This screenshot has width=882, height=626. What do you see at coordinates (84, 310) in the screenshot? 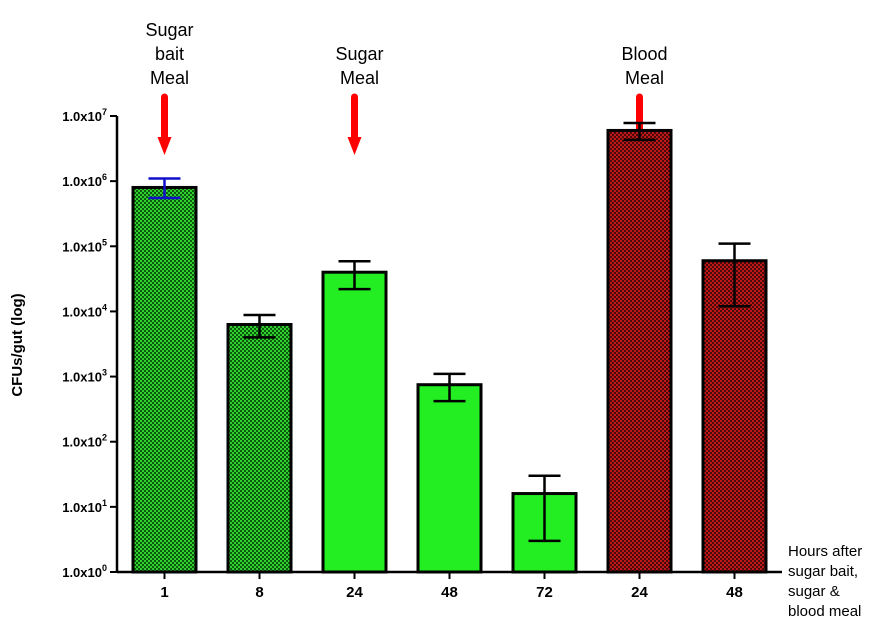
I see `y-tick-label-4: 1.0x10⁴` at bounding box center [84, 310].